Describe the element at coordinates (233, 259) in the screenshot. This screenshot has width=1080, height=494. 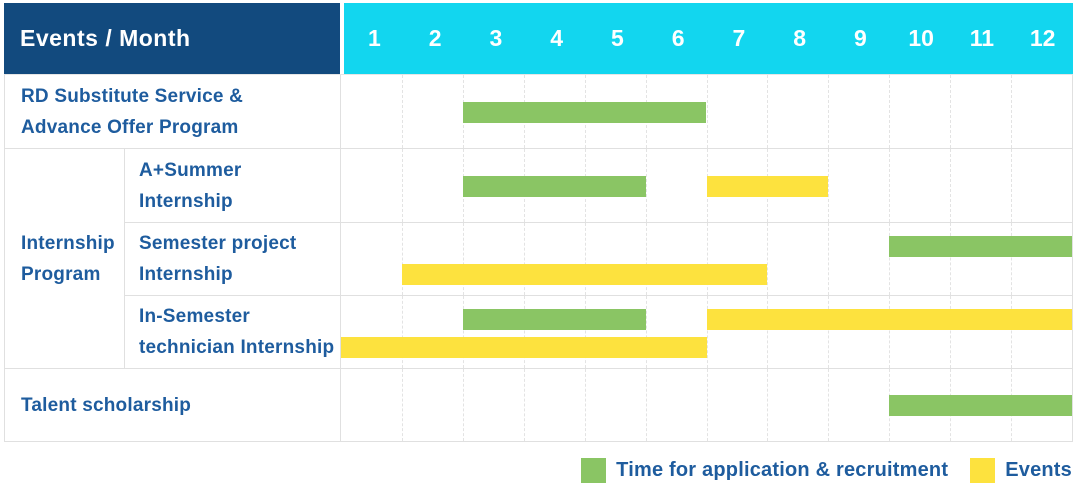
I see `row-label: Semester project Internship` at that location.